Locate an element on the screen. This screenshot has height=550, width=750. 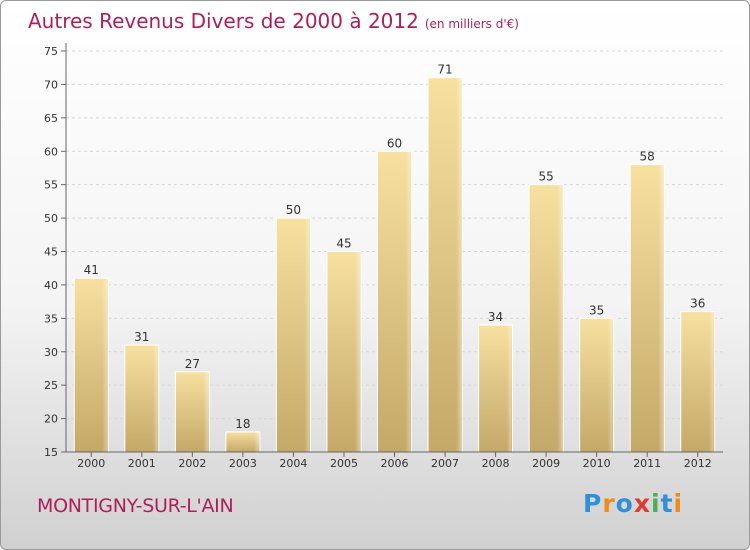
data-label: 71 is located at coordinates (444, 70).